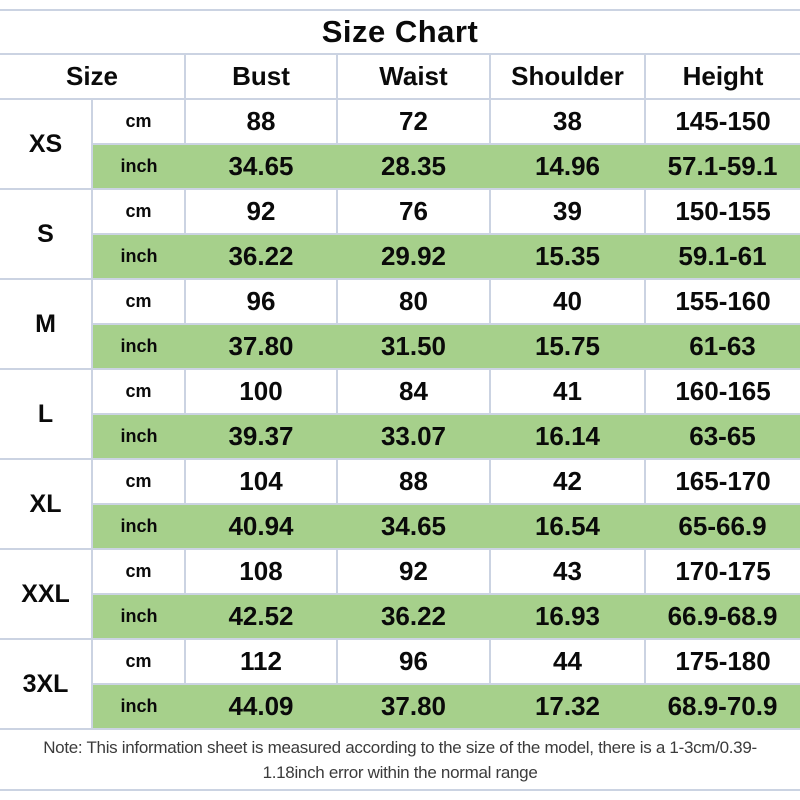 This screenshot has width=800, height=800. Describe the element at coordinates (413, 301) in the screenshot. I see `waist-cm-value: 80` at that location.